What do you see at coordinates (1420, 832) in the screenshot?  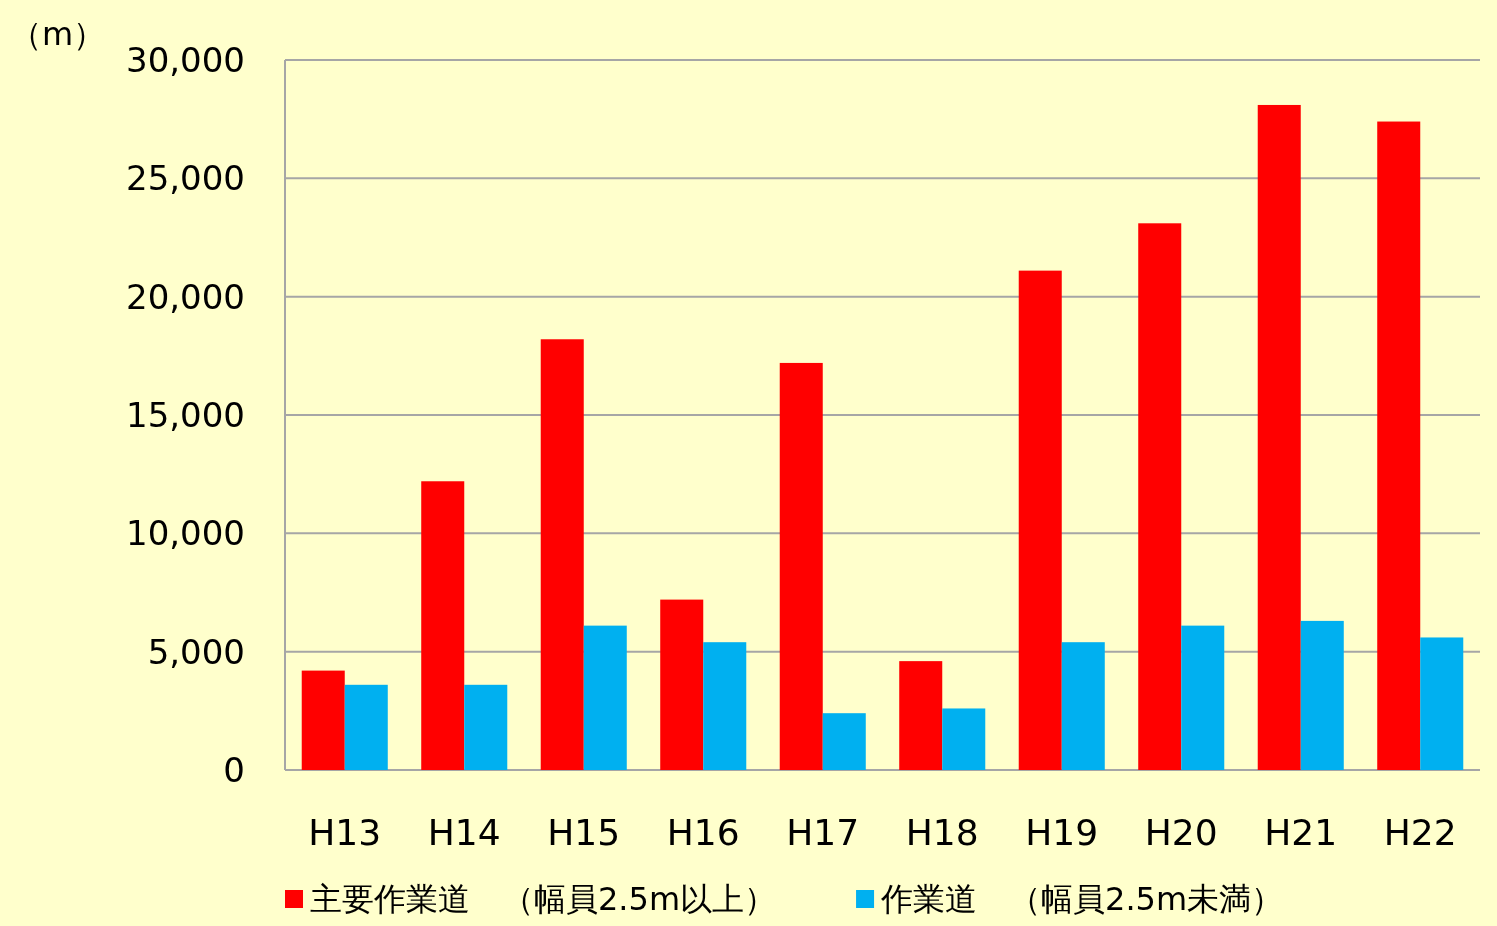 I see `x-tick-label: H22` at bounding box center [1420, 832].